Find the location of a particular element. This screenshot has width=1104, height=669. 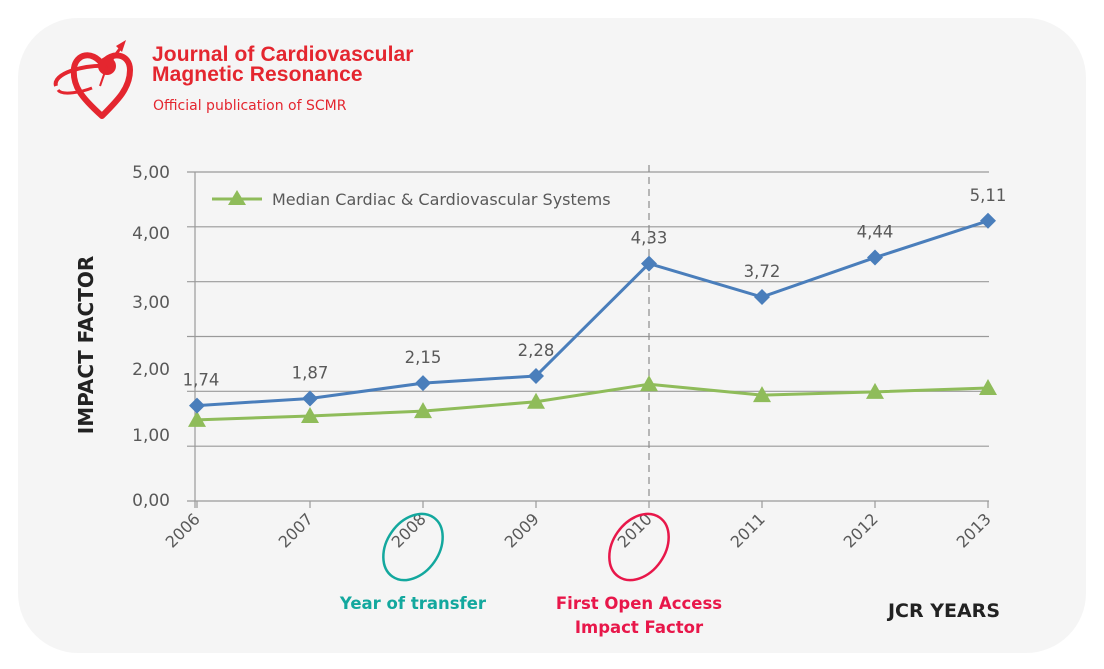

data-label: 2,15 is located at coordinates (423, 357).